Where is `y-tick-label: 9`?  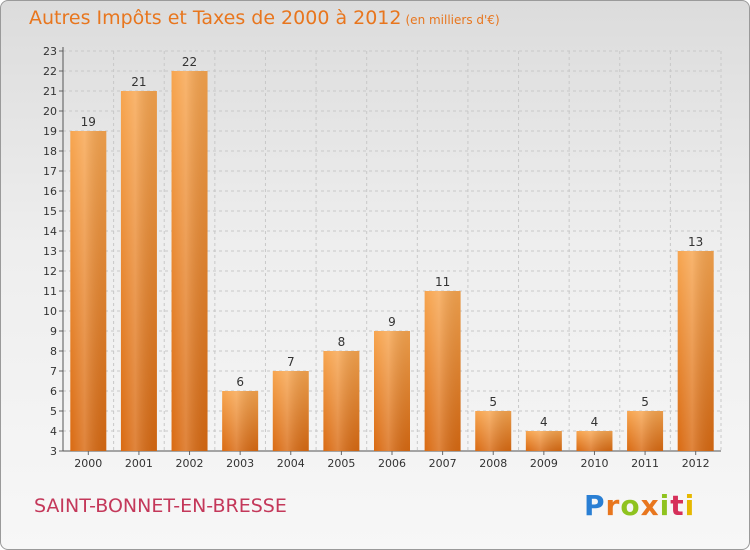 y-tick-label: 9 is located at coordinates (53, 331).